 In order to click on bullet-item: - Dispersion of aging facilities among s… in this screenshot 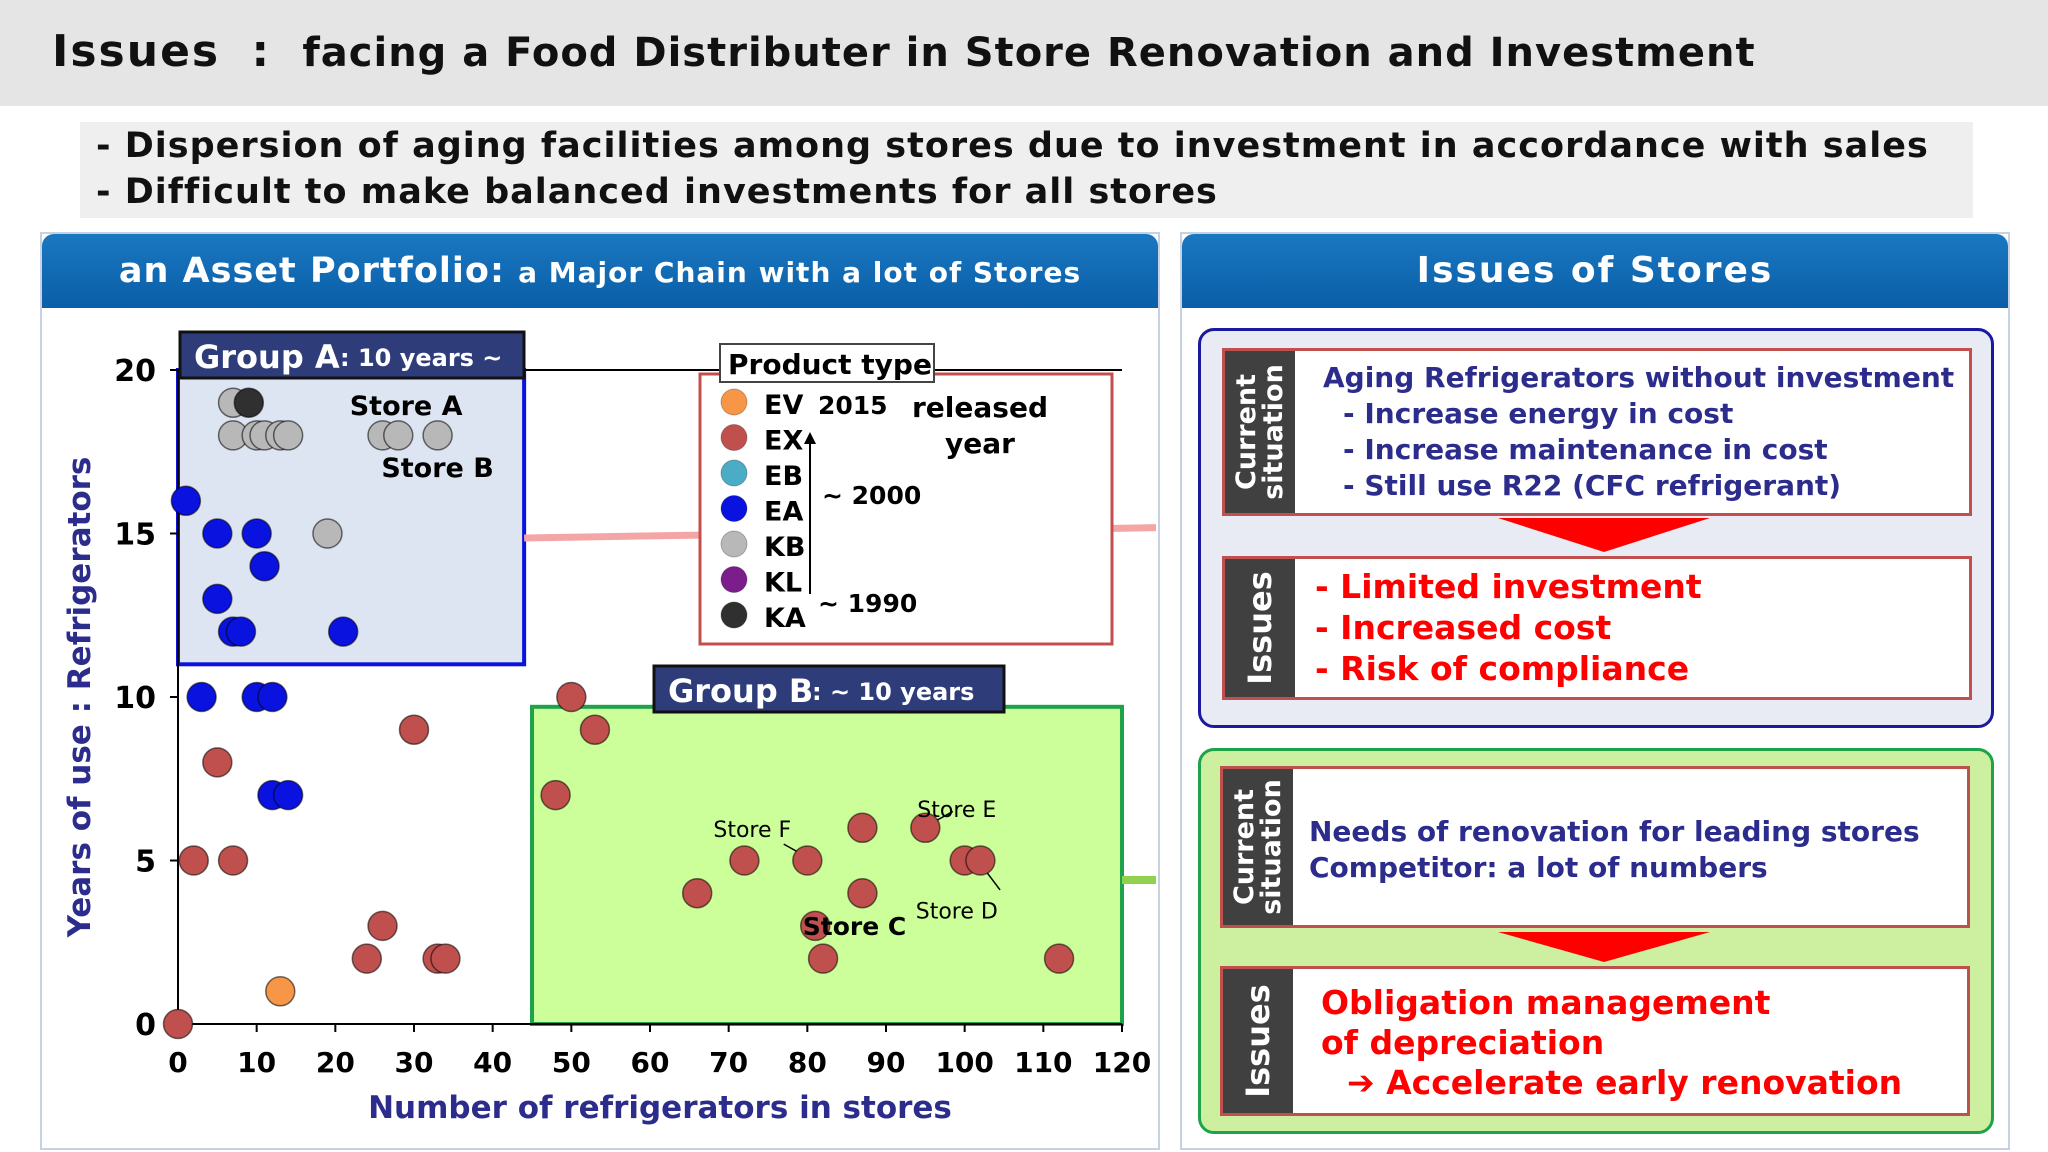, I will do `click(1012, 146)`.